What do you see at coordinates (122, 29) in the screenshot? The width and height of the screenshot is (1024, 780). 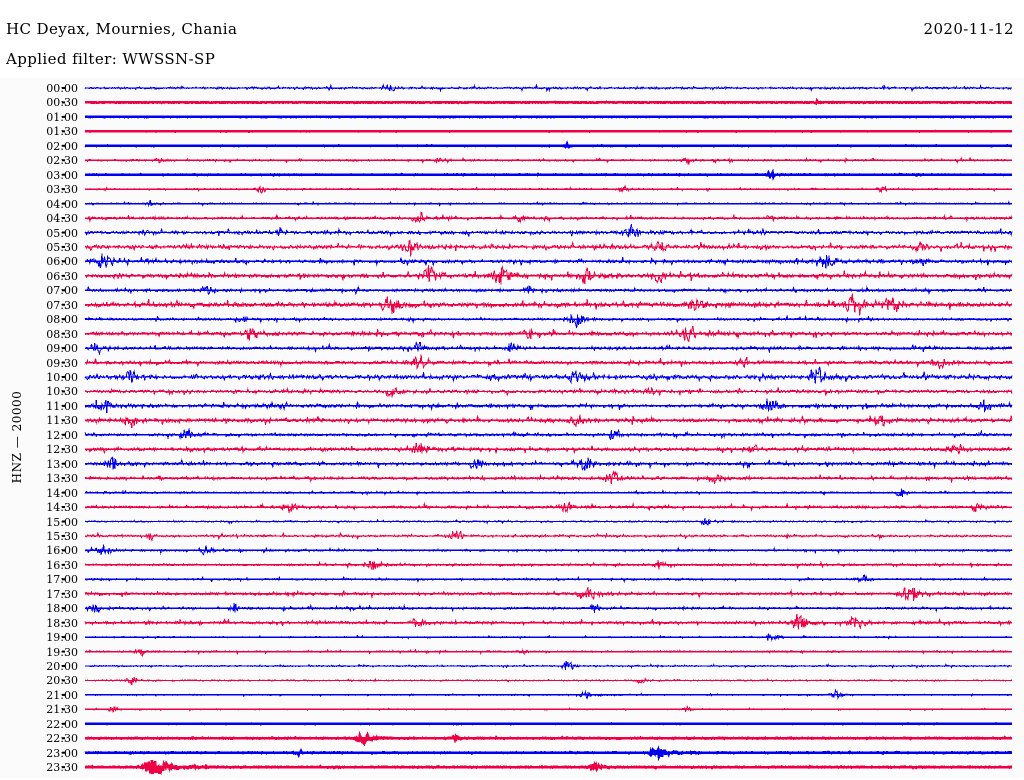 I see `page-title: HC Deyax, Mournies, Chania` at bounding box center [122, 29].